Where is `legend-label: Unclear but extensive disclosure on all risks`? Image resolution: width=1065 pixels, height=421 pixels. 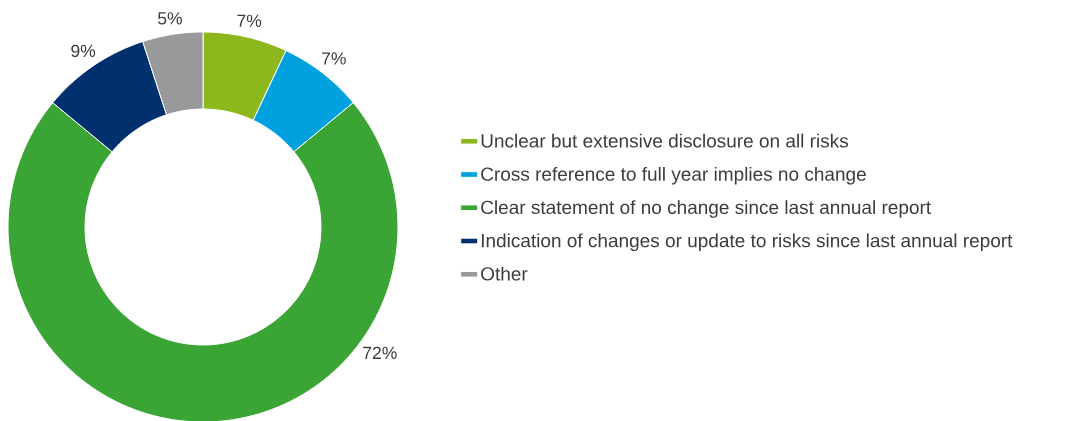 legend-label: Unclear but extensive disclosure on all risks is located at coordinates (664, 140).